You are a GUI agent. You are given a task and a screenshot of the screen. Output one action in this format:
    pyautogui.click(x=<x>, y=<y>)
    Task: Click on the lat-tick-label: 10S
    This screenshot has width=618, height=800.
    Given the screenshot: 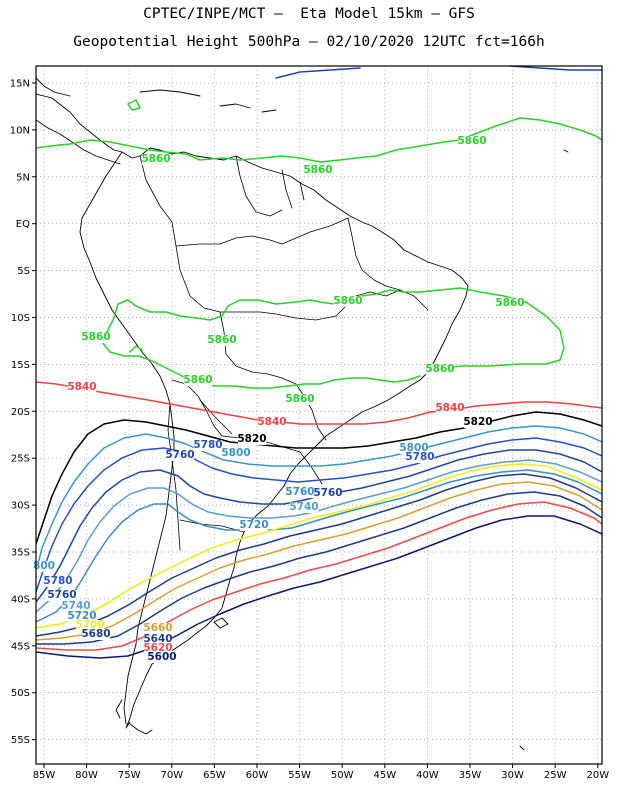 What is the action you would take?
    pyautogui.click(x=20, y=318)
    